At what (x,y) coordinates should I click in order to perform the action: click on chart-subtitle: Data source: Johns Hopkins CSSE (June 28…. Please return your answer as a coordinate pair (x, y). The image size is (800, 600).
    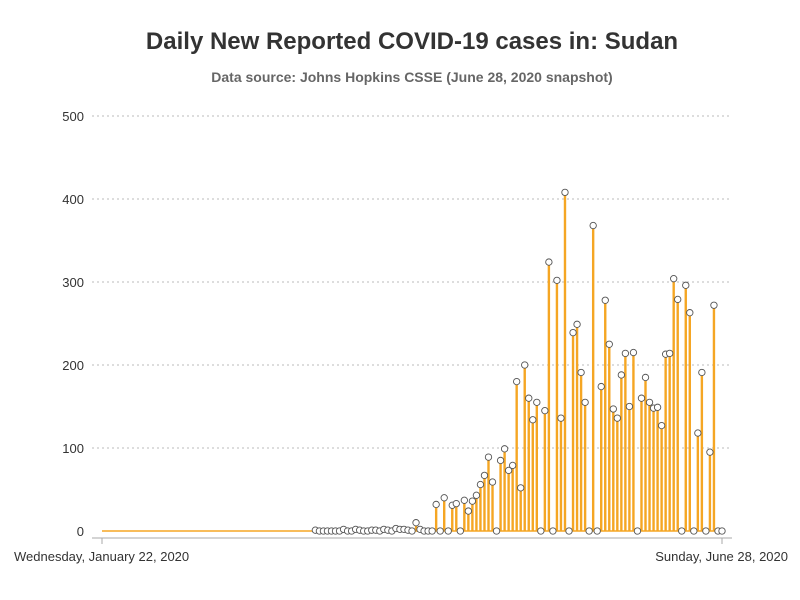
    Looking at the image, I should click on (412, 77).